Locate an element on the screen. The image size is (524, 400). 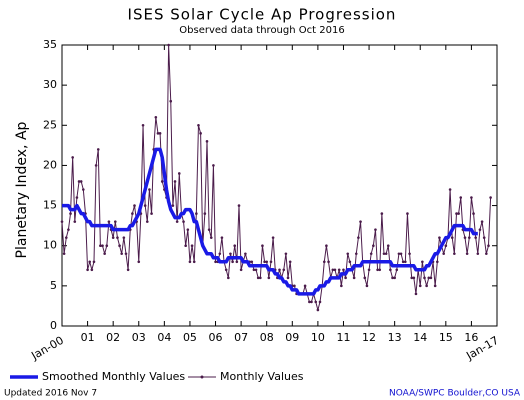
chart-title: ISES Solar Cycle Ap Progression is located at coordinates (262, 15).